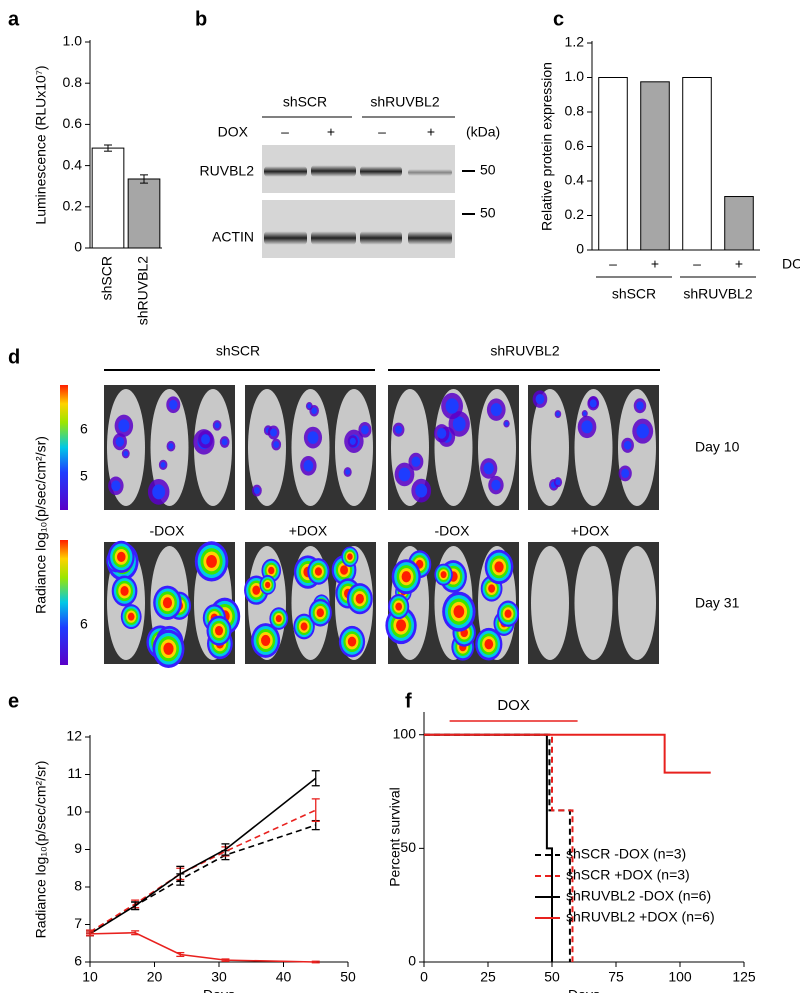 The image size is (800, 998). What do you see at coordinates (513, 705) in the screenshot?
I see `annotation-label: DOX` at bounding box center [513, 705].